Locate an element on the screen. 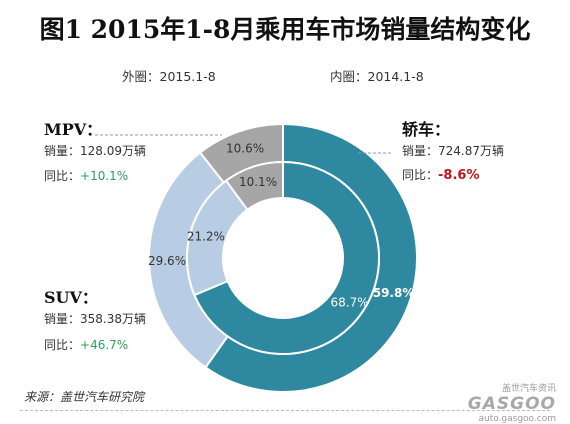  outer-ring-suv-label: 29.6% is located at coordinates (167, 261).